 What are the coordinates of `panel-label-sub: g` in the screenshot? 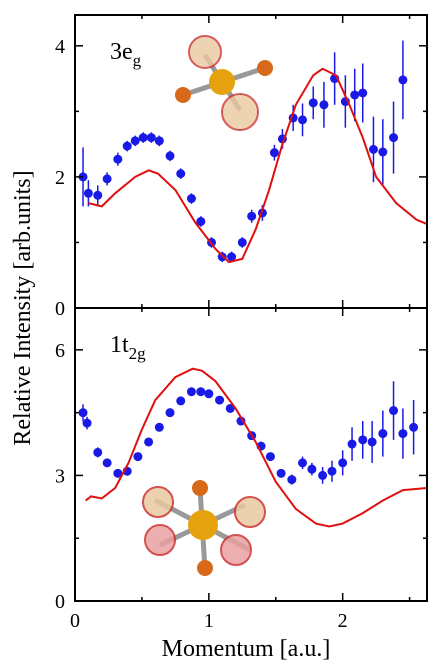 It's located at (137, 60).